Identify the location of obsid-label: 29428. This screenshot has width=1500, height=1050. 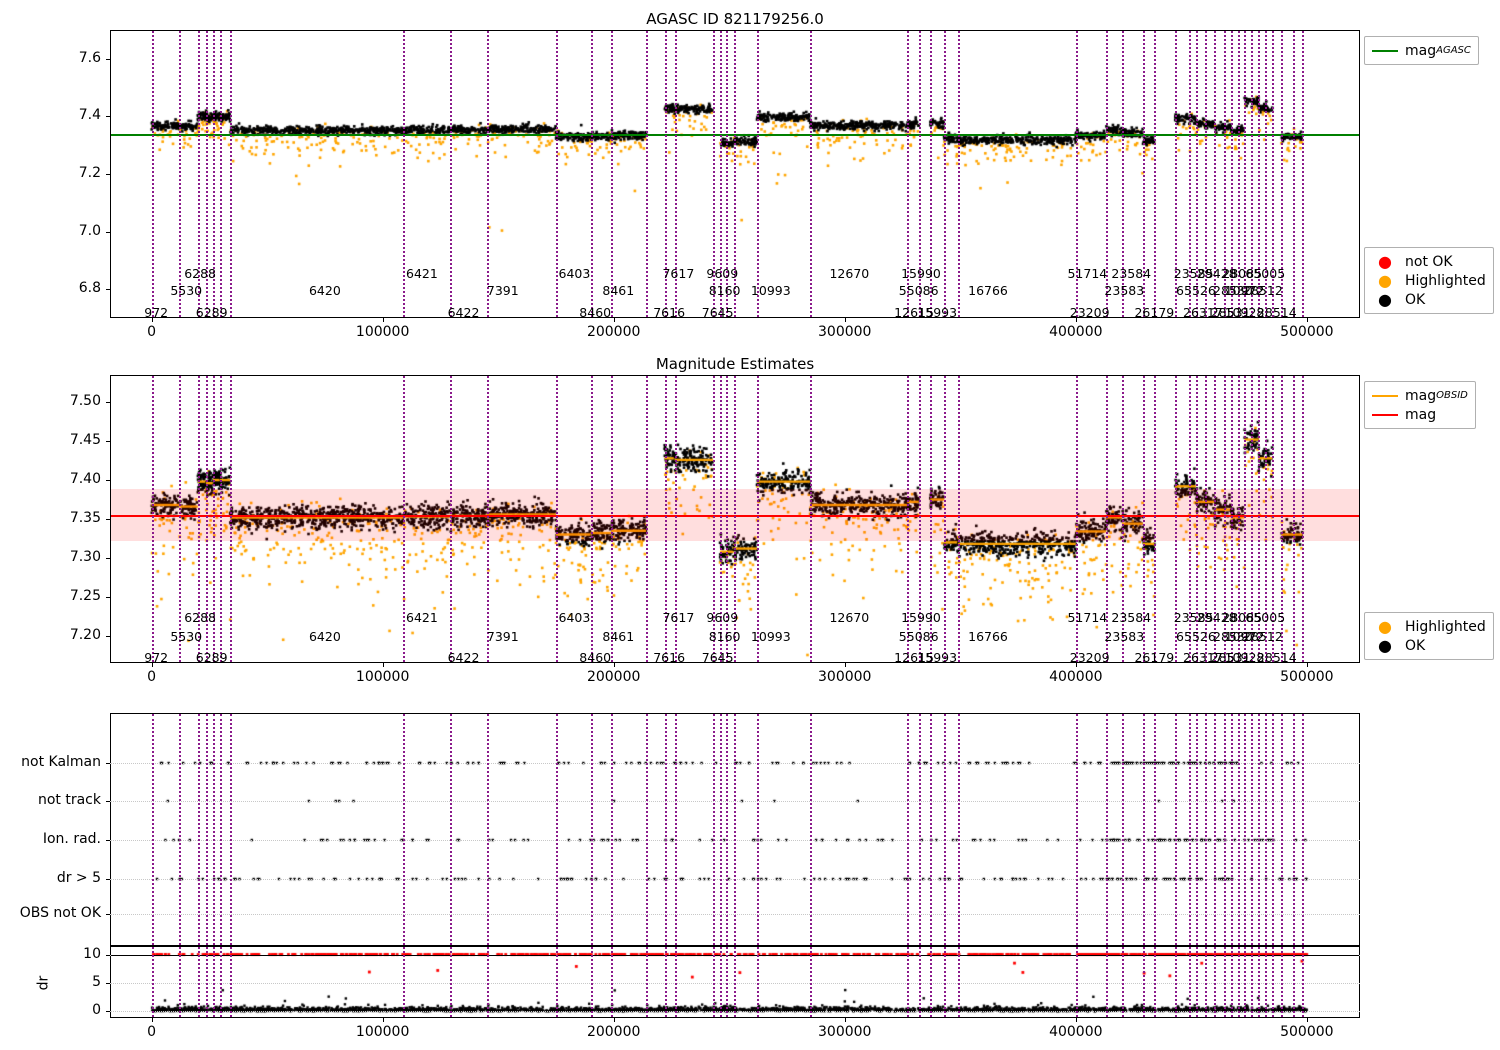
(1216, 617).